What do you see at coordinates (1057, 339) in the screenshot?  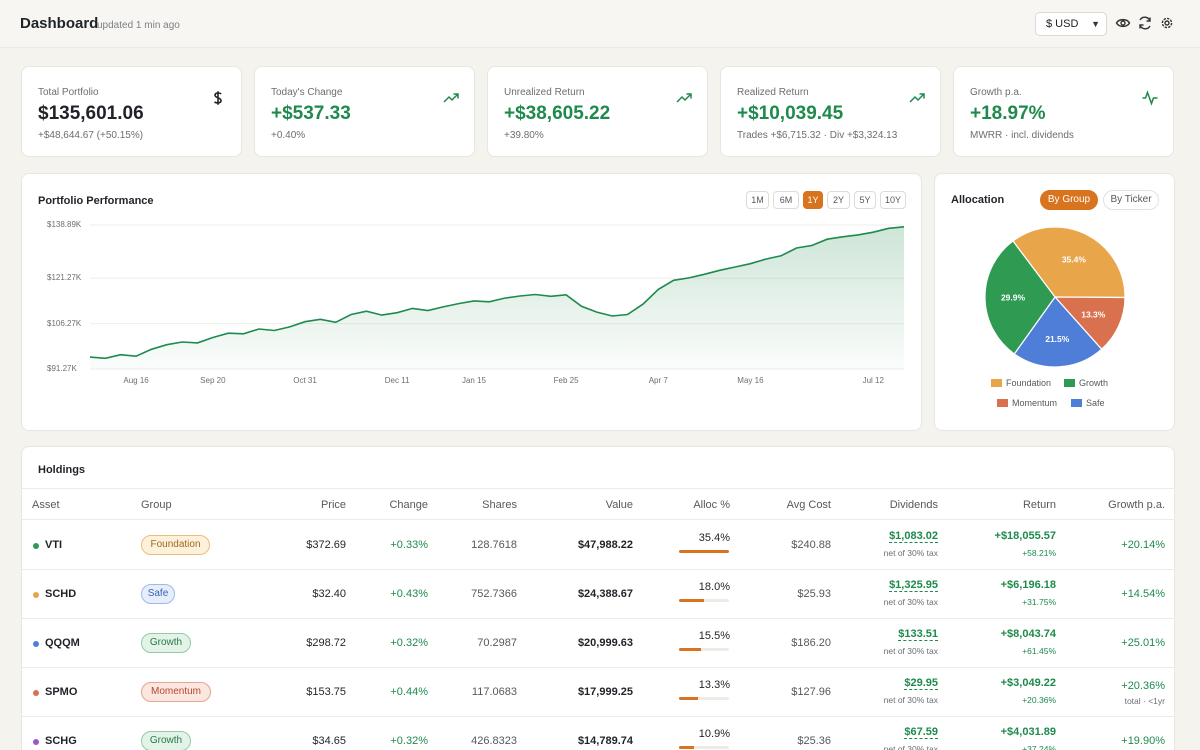 I see `pie-label: 21.5%` at bounding box center [1057, 339].